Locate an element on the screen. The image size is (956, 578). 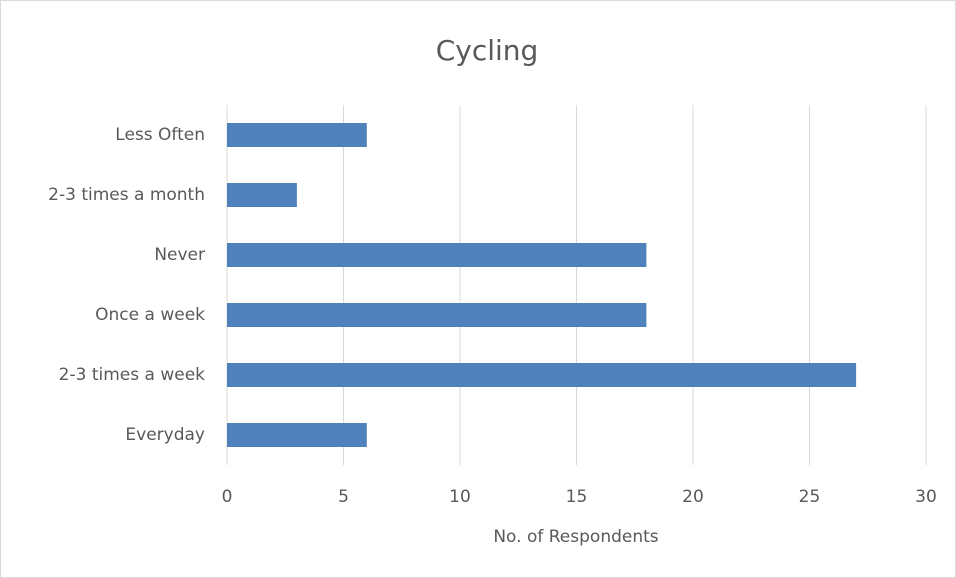
y-tick-label: Once a week is located at coordinates (150, 315).